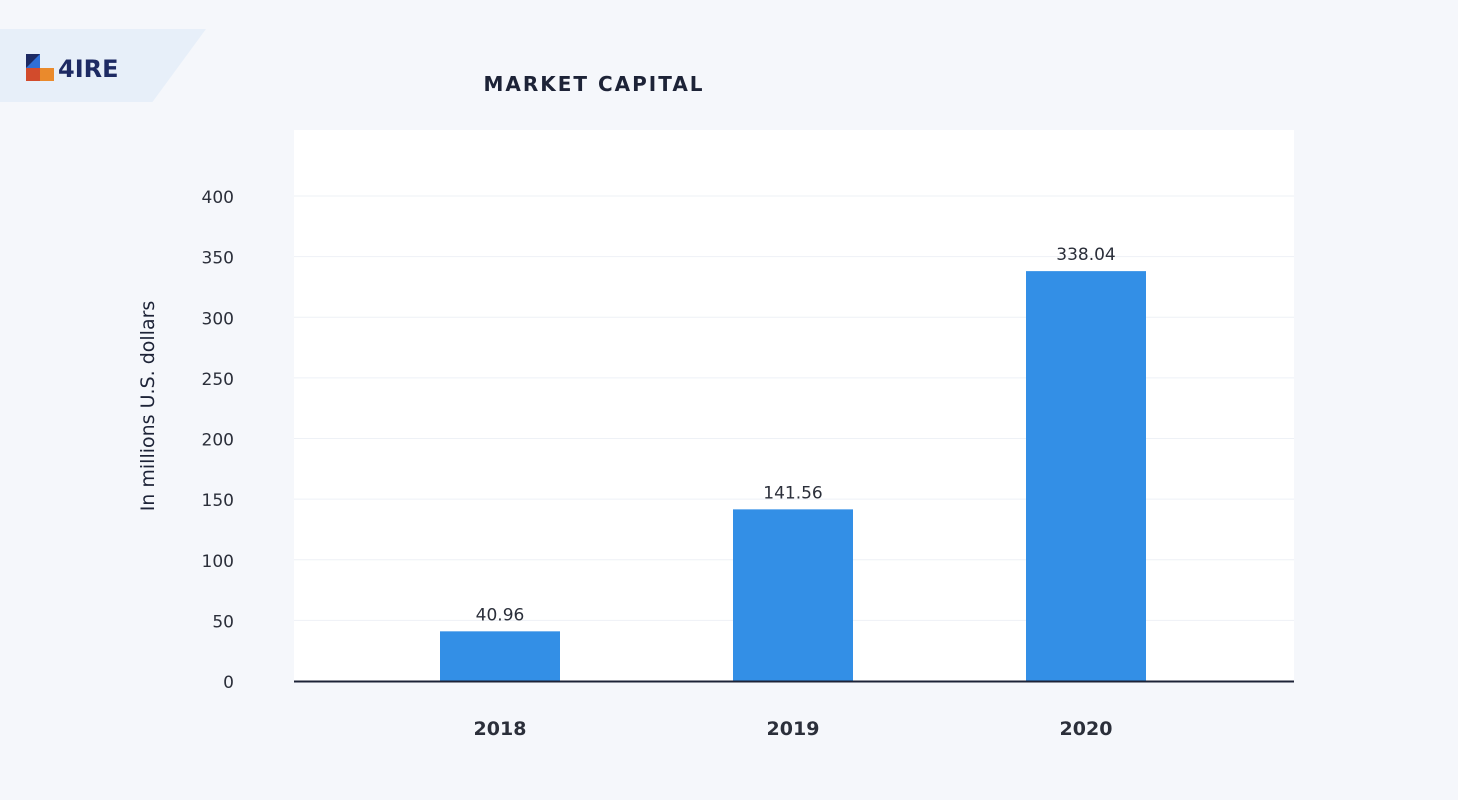 This screenshot has width=1458, height=800. Describe the element at coordinates (218, 198) in the screenshot. I see `y-tick-label: 400` at that location.